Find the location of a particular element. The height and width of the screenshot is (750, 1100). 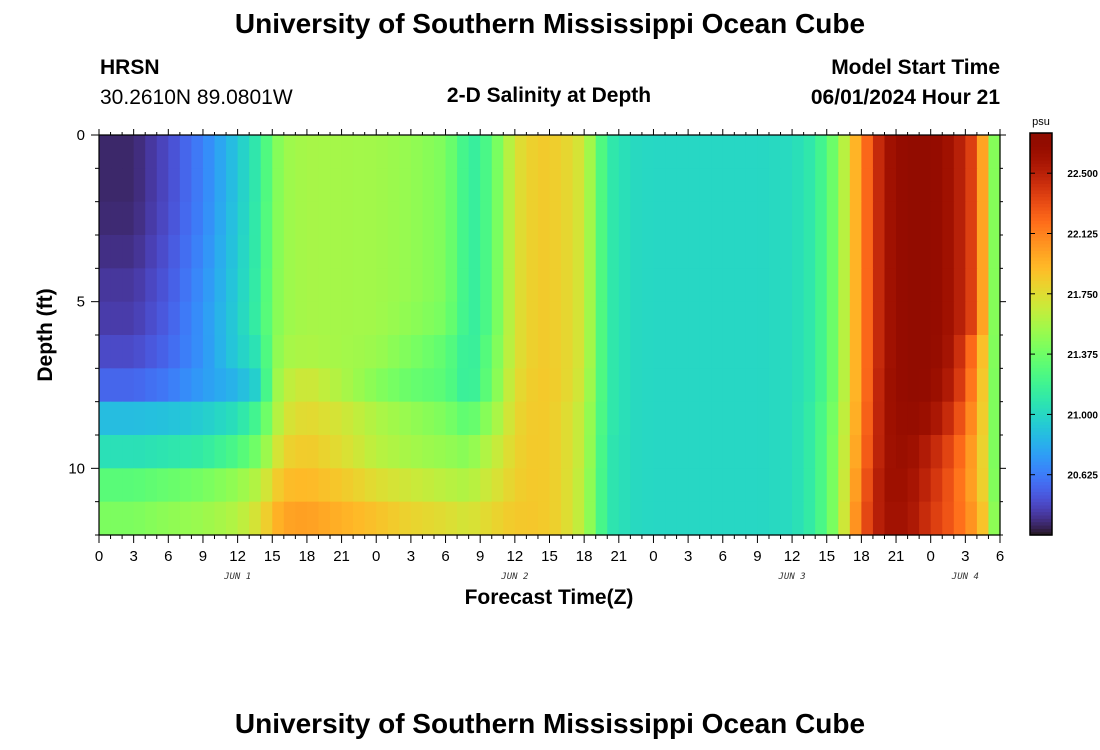

colorbar-tick-label: 21.375 is located at coordinates (1082, 355).